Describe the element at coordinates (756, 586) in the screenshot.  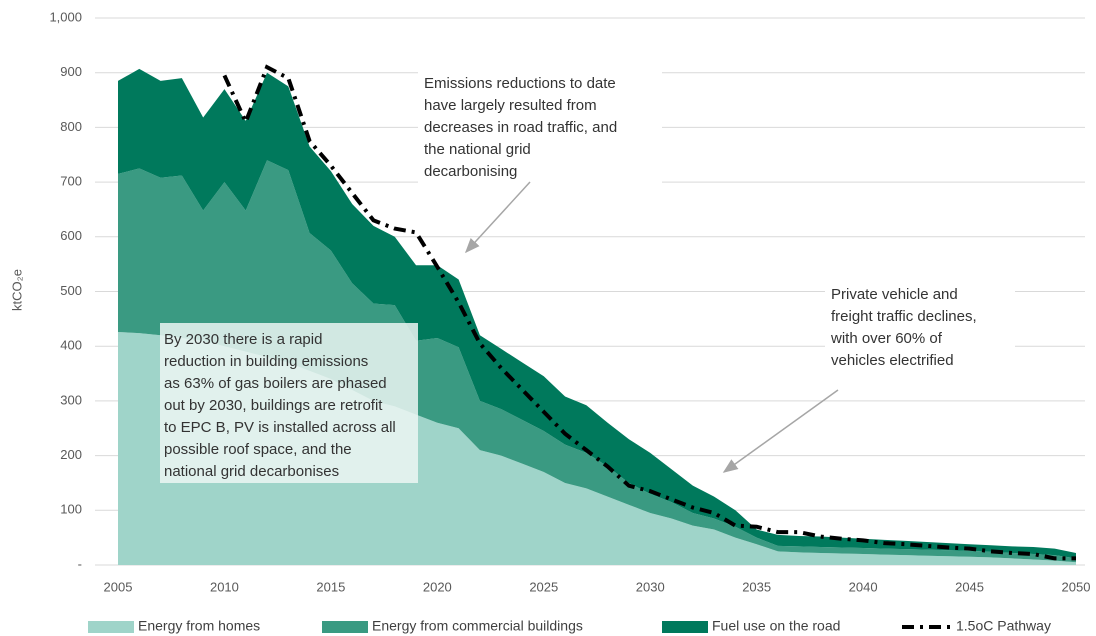
I see `x-tick-label: 2035` at that location.